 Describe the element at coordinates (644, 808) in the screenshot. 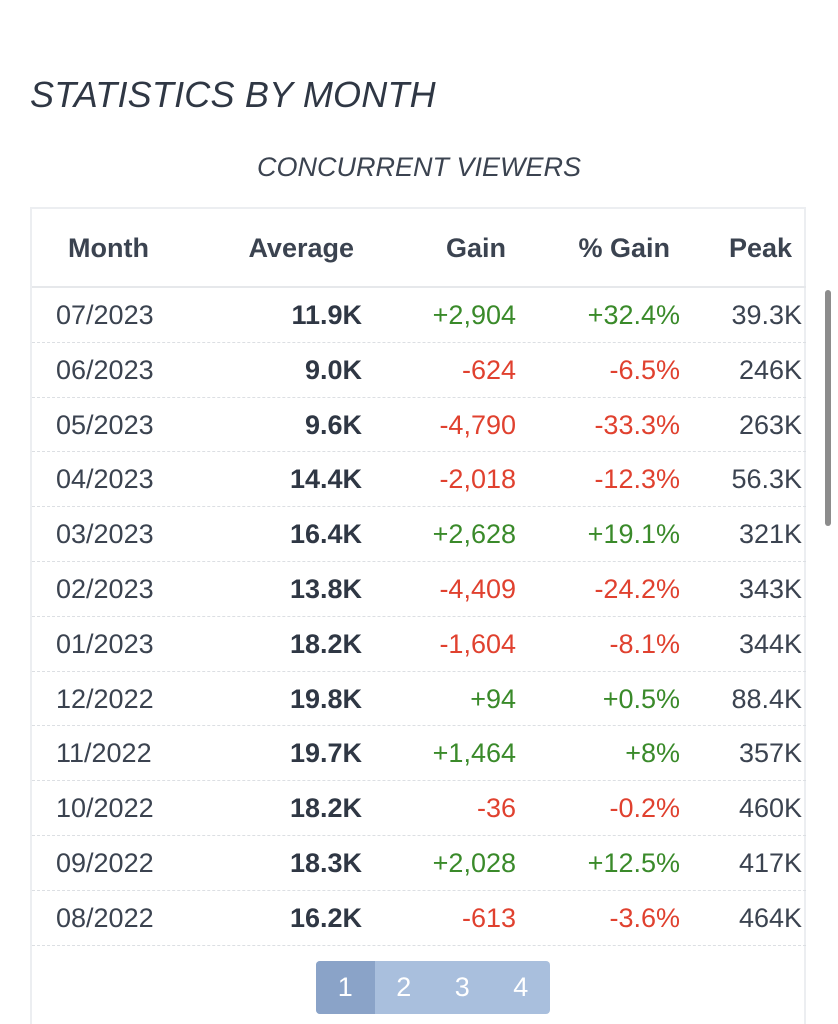

I see `pct-gain-cell: -0.2%` at that location.